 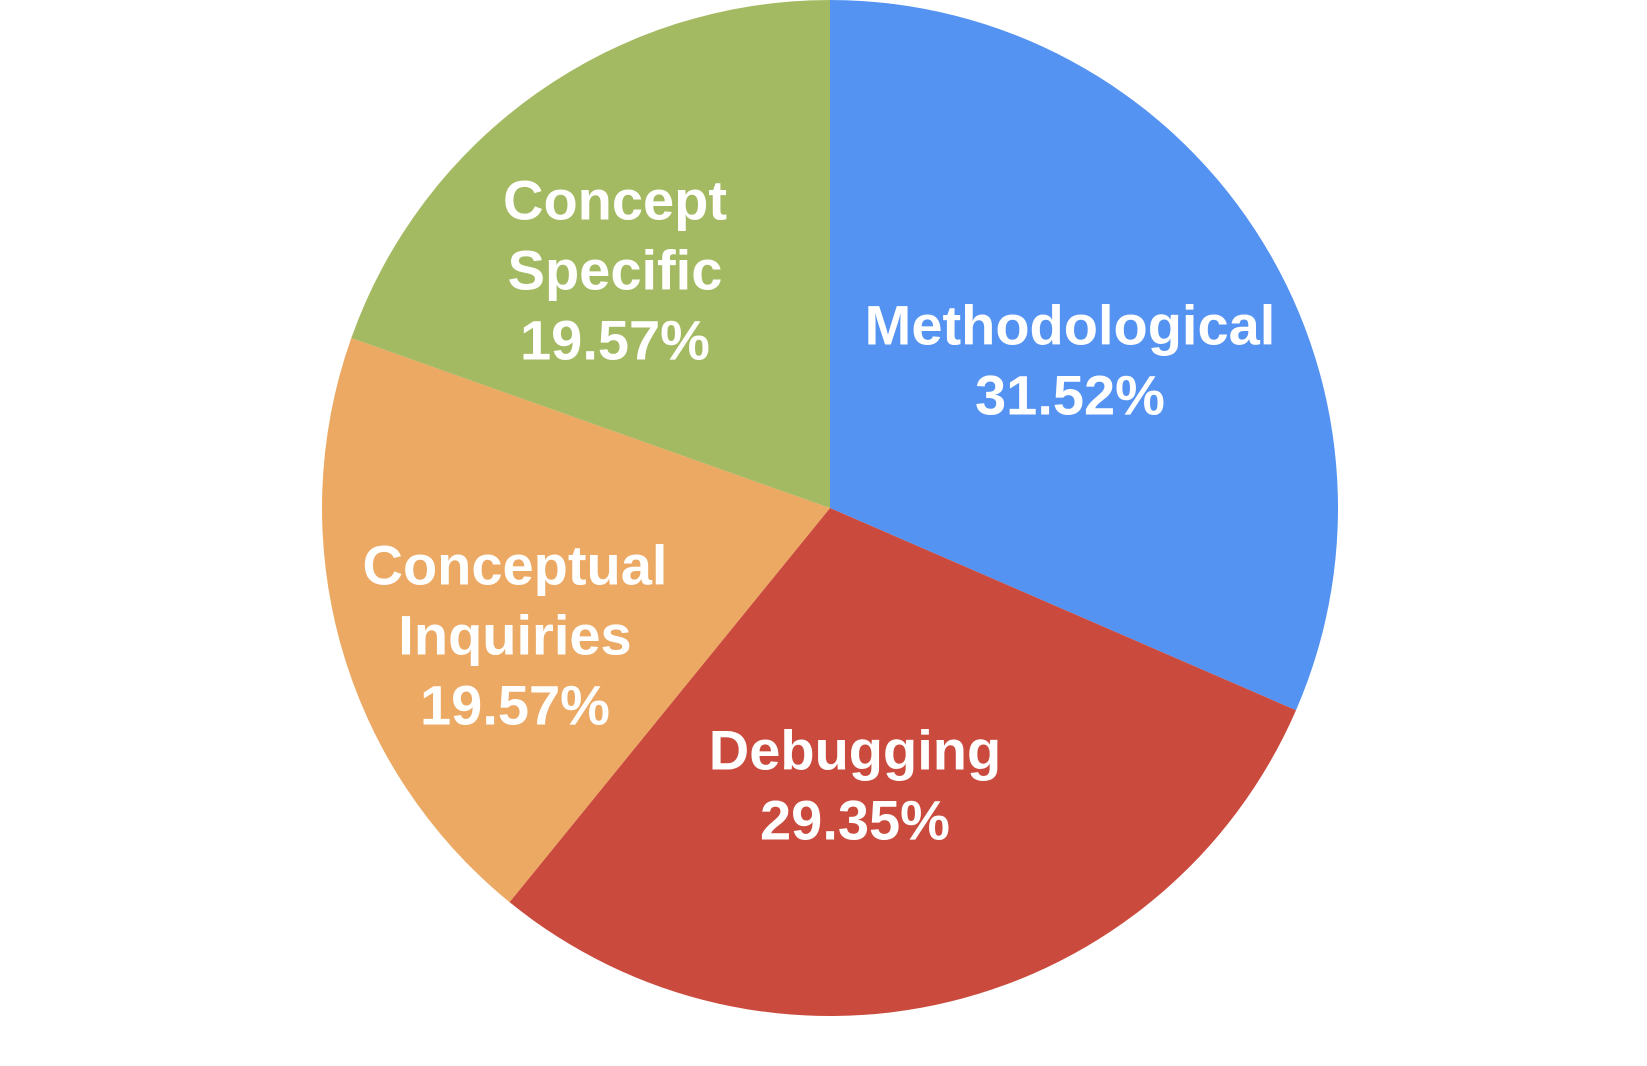 What do you see at coordinates (1070, 360) in the screenshot?
I see `slice-label-0: Methodological 31.52%` at bounding box center [1070, 360].